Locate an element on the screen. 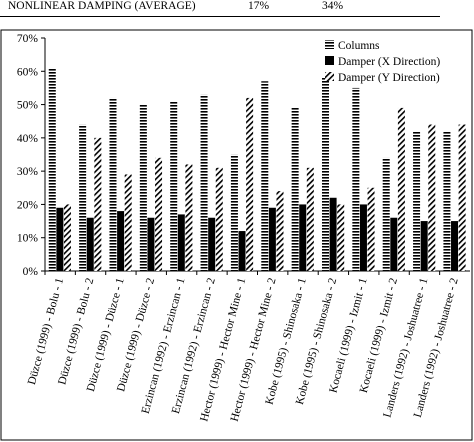 This screenshot has width=474, height=442. y-tick-label: 20% is located at coordinates (28, 205).